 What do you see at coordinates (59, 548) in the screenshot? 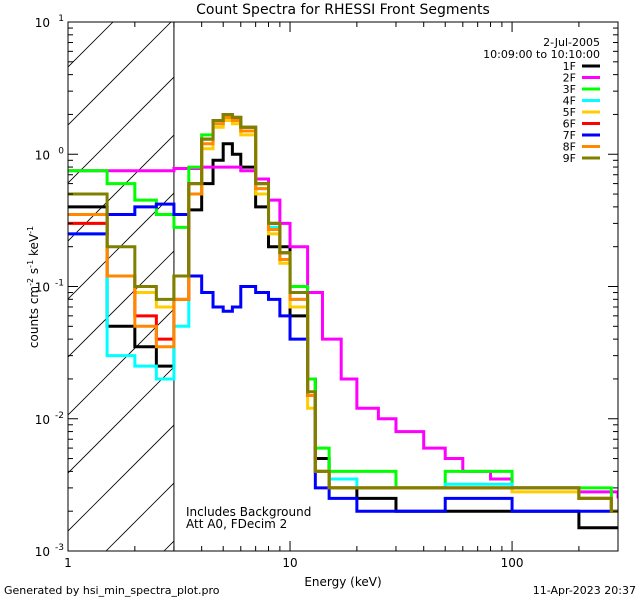
I see `y-tick-exponent: -3` at bounding box center [59, 548].